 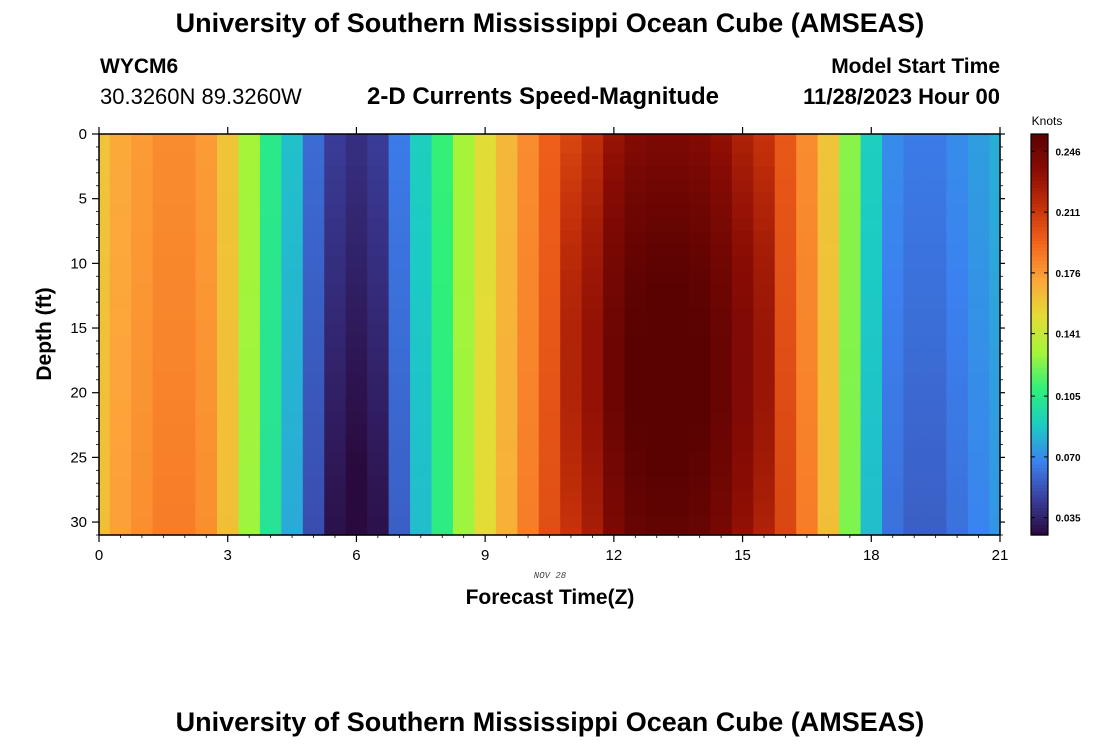 I want to click on x-tick-label: 6, so click(x=356, y=555).